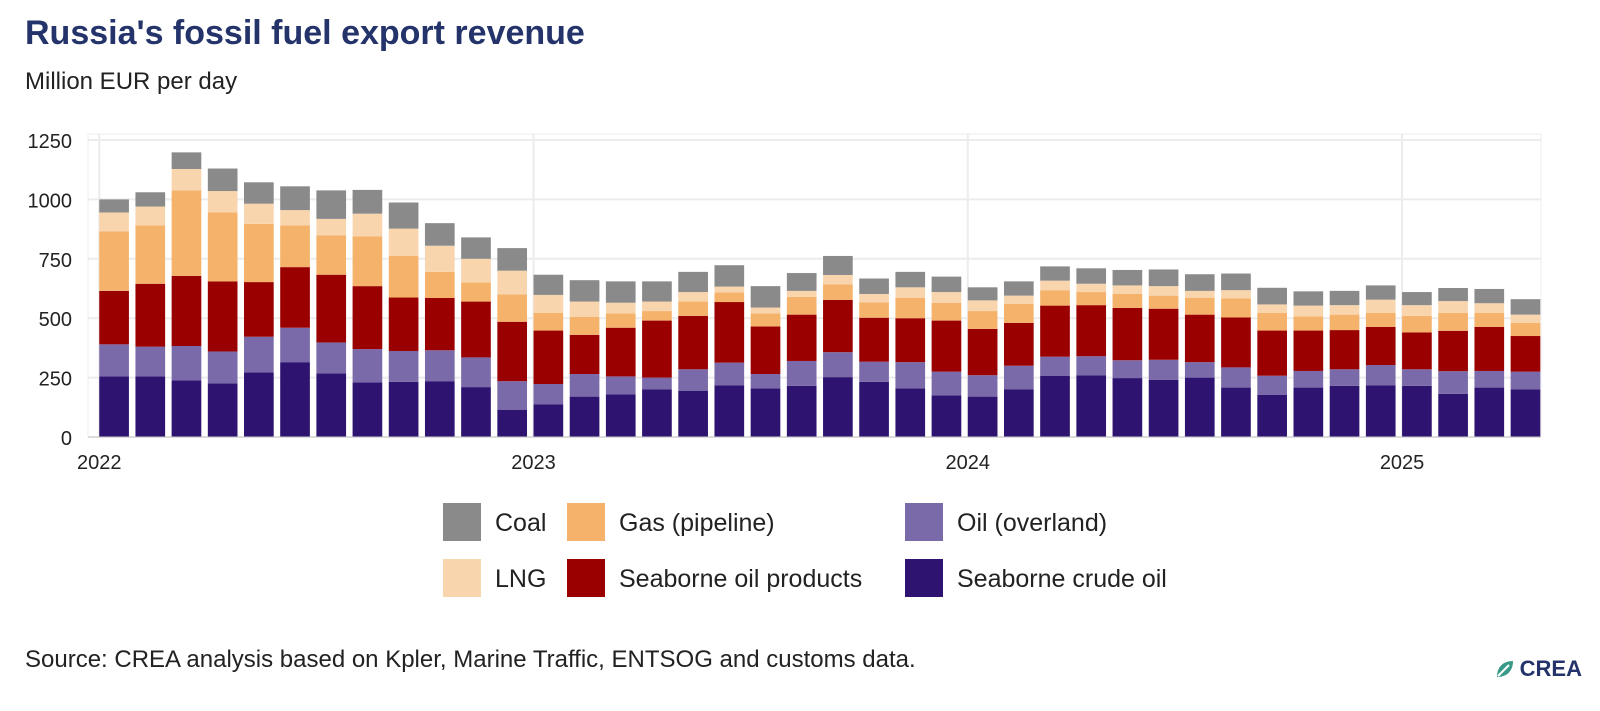 Image resolution: width=1600 pixels, height=711 pixels. I want to click on x-tick-label: 2024, so click(968, 463).